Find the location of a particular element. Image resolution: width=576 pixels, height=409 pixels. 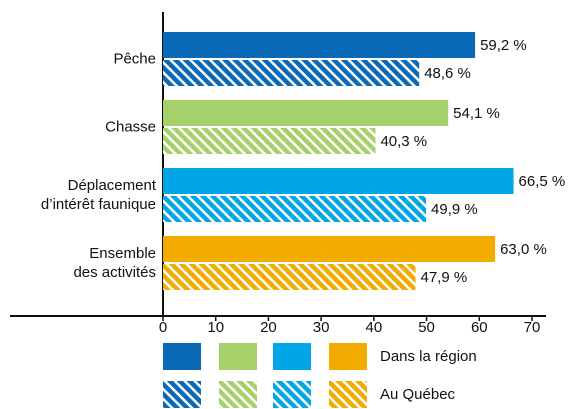

x-tick-label: 40 is located at coordinates (374, 327).